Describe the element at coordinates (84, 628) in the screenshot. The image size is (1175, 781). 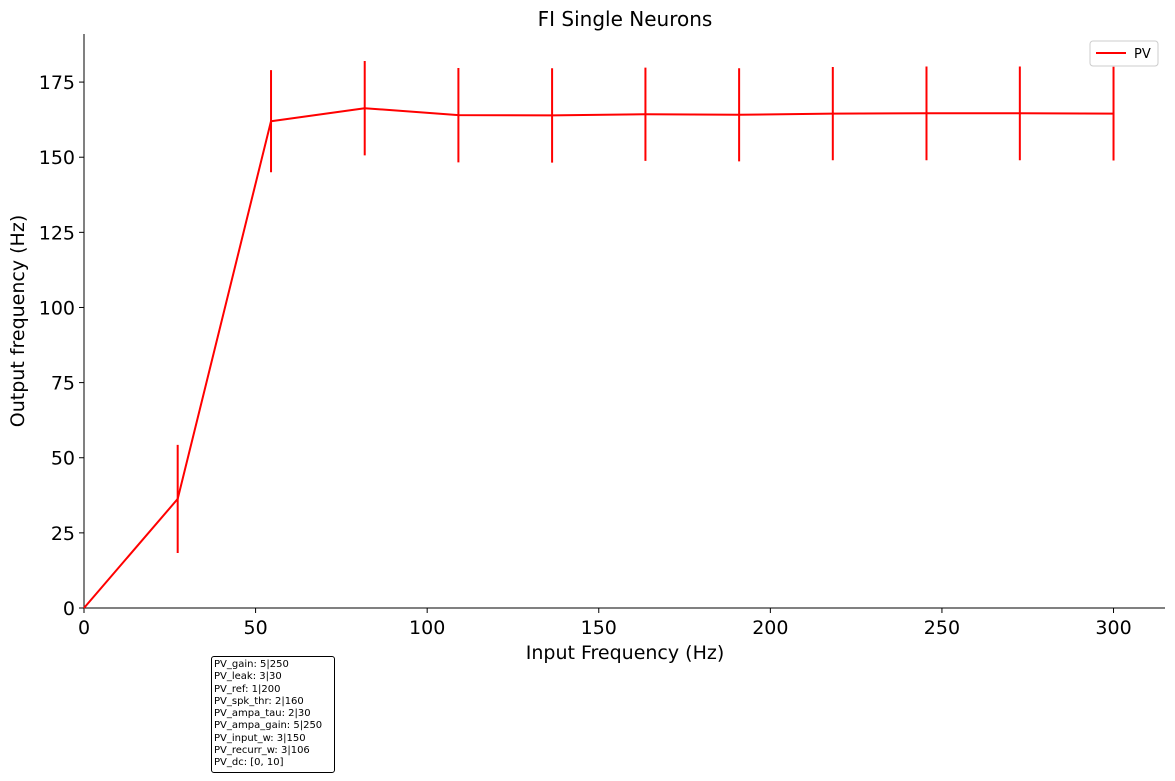
I see `x-tick-label: 0` at that location.